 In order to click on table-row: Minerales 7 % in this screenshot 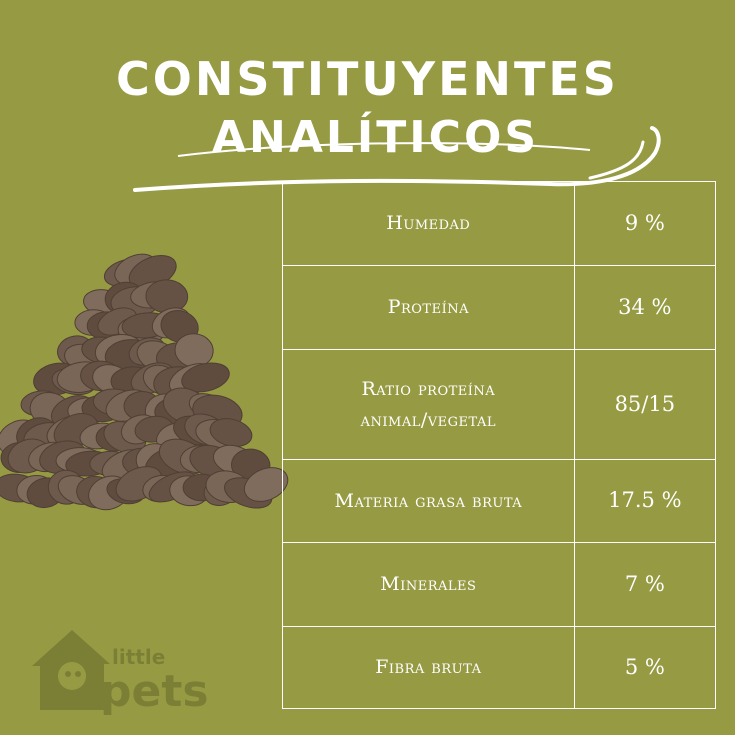, I will do `click(499, 584)`.